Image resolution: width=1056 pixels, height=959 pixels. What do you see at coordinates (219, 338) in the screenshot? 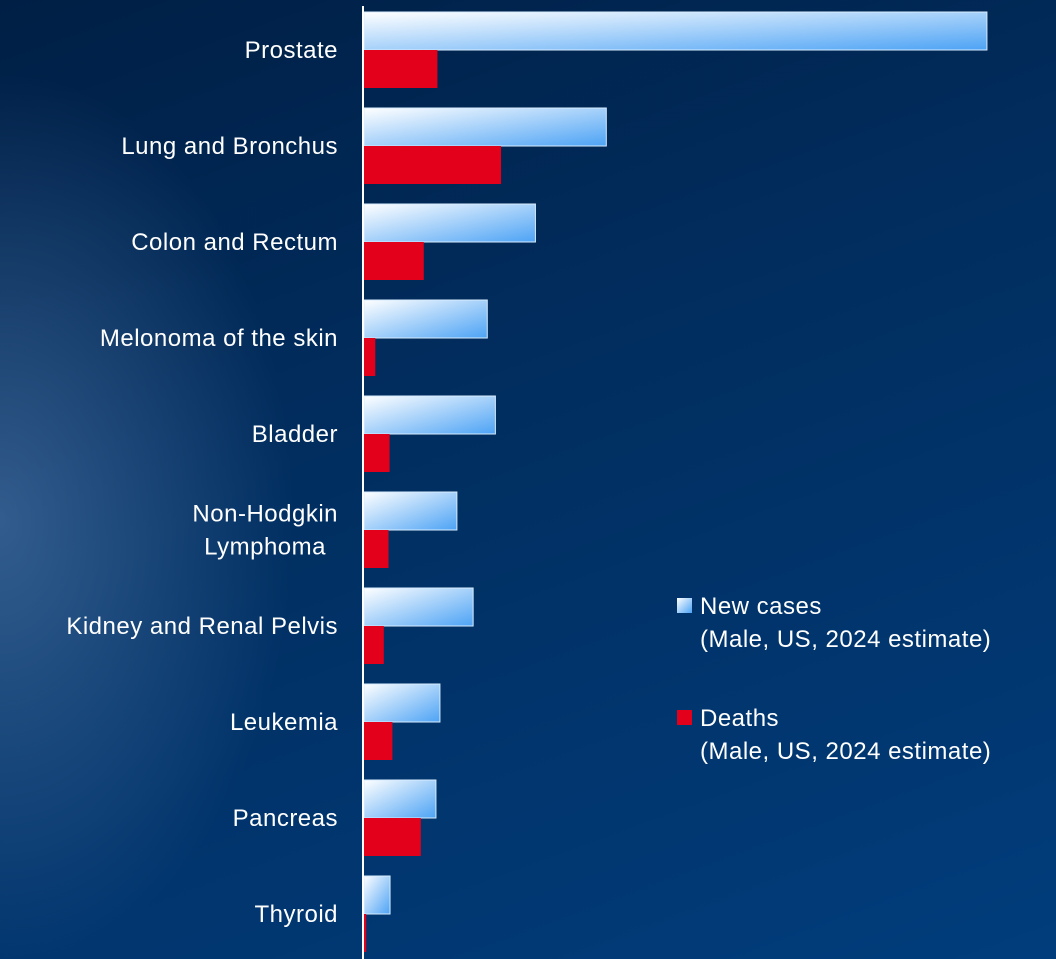
I see `category-label: Melonoma of the skin` at bounding box center [219, 338].